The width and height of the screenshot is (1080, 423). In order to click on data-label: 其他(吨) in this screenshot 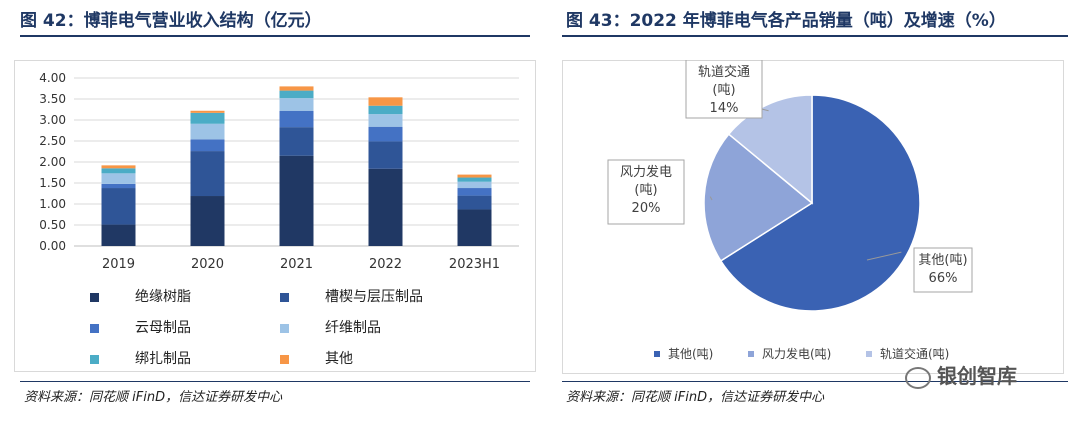, I will do `click(942, 260)`.